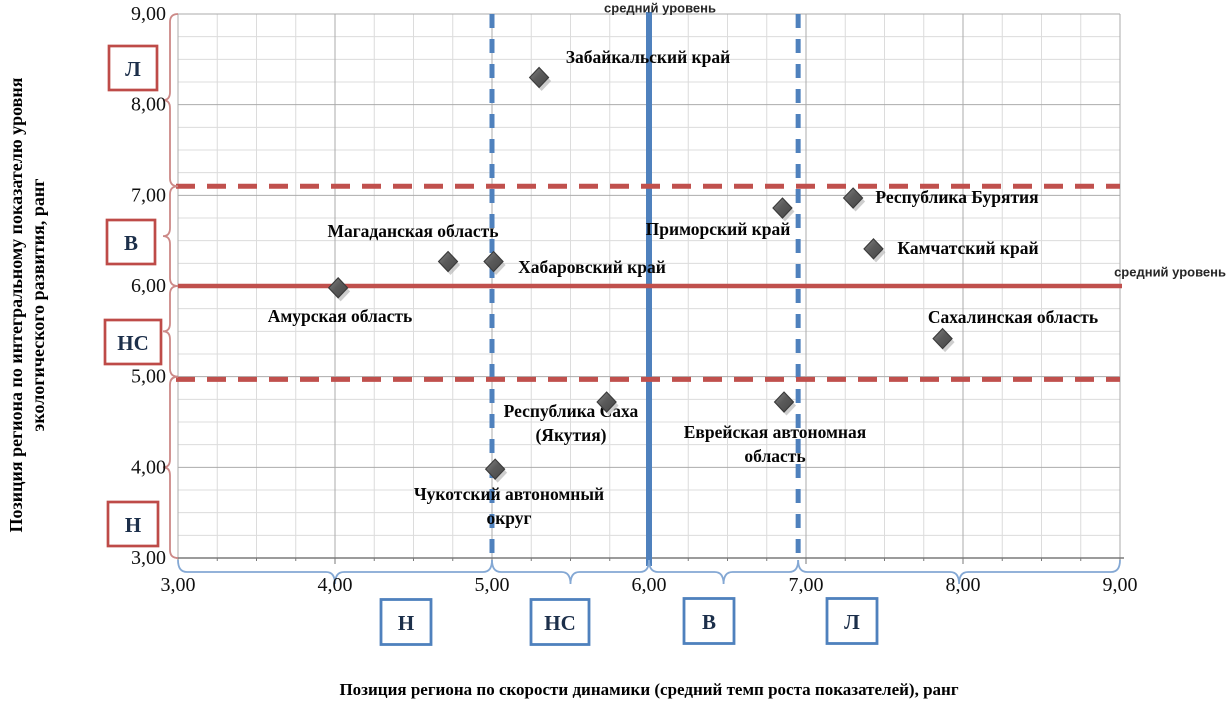 The image size is (1228, 719). I want to click on x-zone-letter: Л, so click(852, 622).